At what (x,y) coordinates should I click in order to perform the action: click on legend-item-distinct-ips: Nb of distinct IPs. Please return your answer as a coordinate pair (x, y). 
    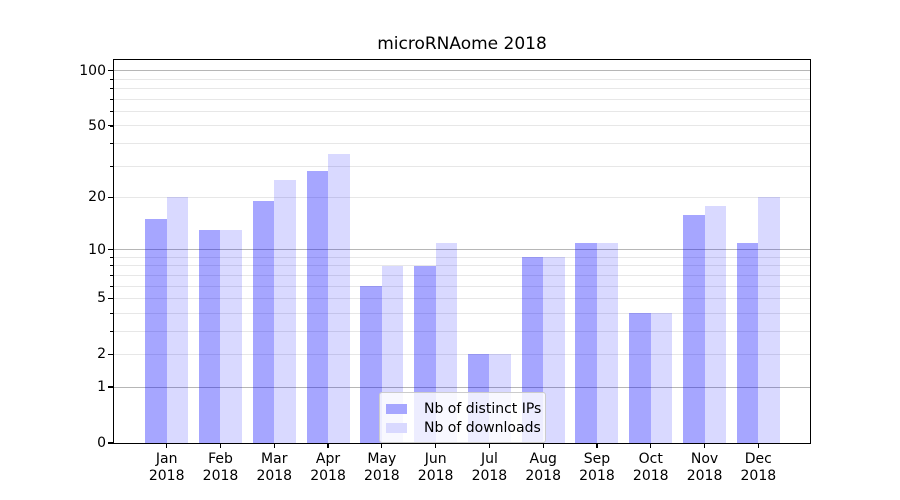
    Looking at the image, I should click on (464, 408).